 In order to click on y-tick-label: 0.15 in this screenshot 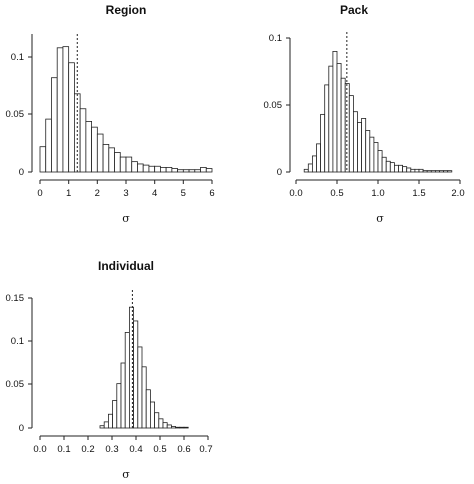, I will do `click(15, 298)`.